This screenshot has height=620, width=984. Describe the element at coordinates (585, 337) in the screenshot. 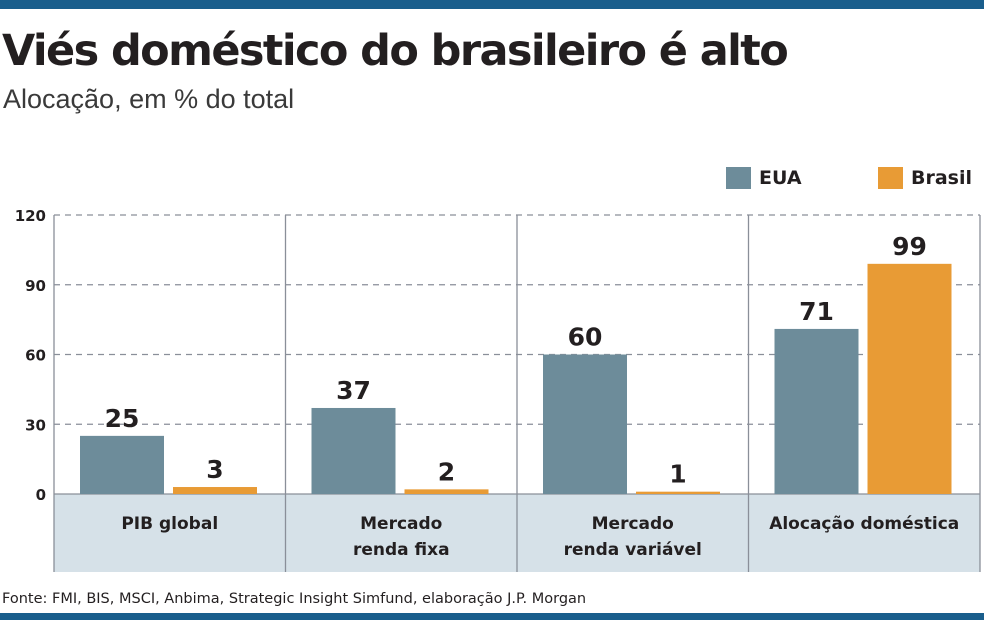

I see `data-label-eua: 60` at that location.